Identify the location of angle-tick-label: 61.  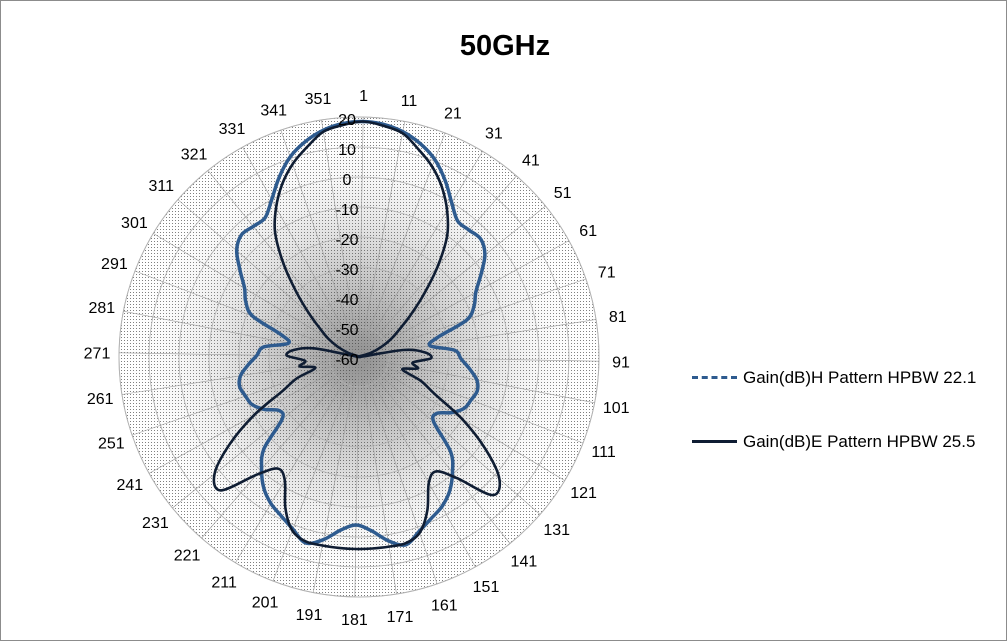
(588, 231).